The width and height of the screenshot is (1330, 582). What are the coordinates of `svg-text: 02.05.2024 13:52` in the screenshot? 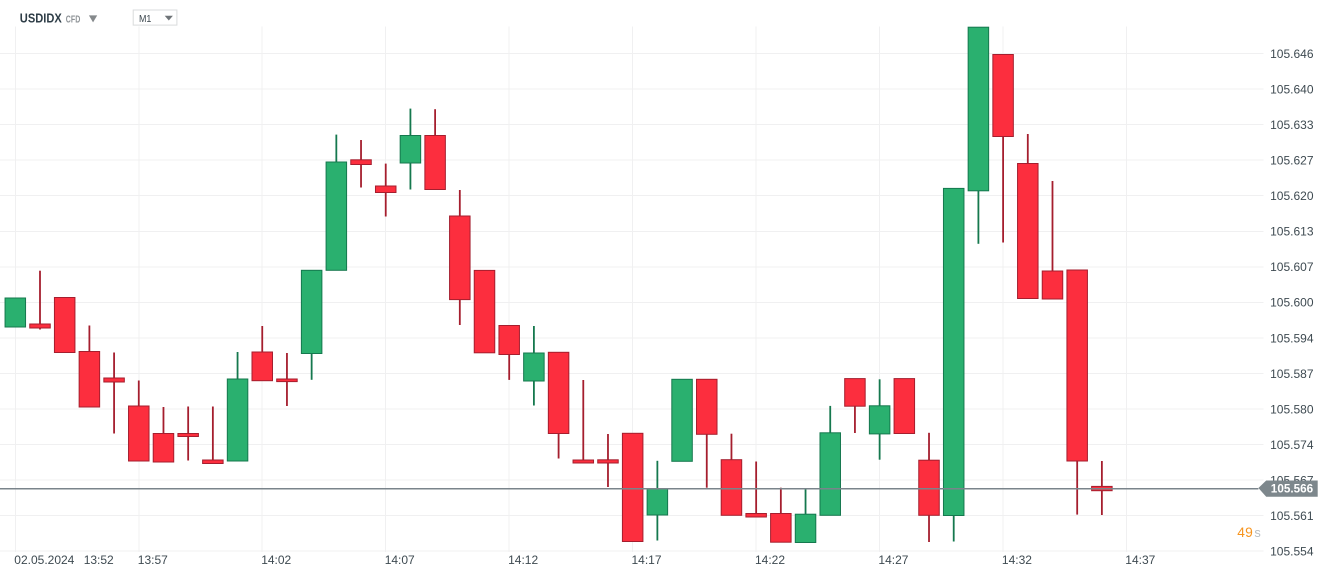 It's located at (64, 560).